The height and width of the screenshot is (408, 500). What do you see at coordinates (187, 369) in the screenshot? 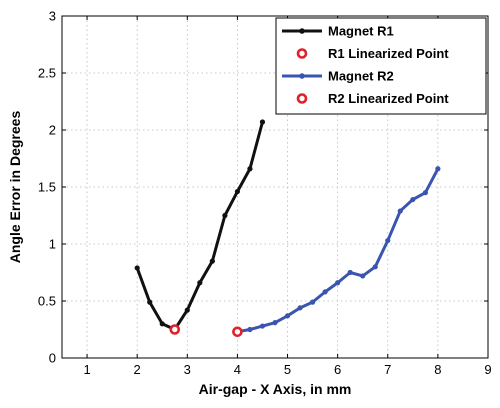
I see `x-tick-label: 3` at bounding box center [187, 369].